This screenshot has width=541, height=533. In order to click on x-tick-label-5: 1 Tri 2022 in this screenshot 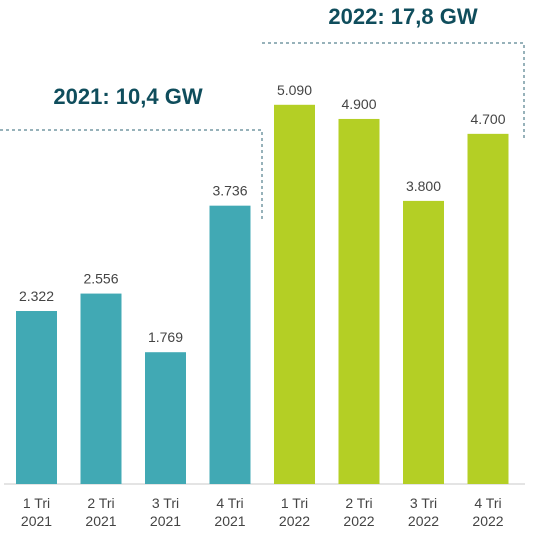, I will do `click(294, 512)`.